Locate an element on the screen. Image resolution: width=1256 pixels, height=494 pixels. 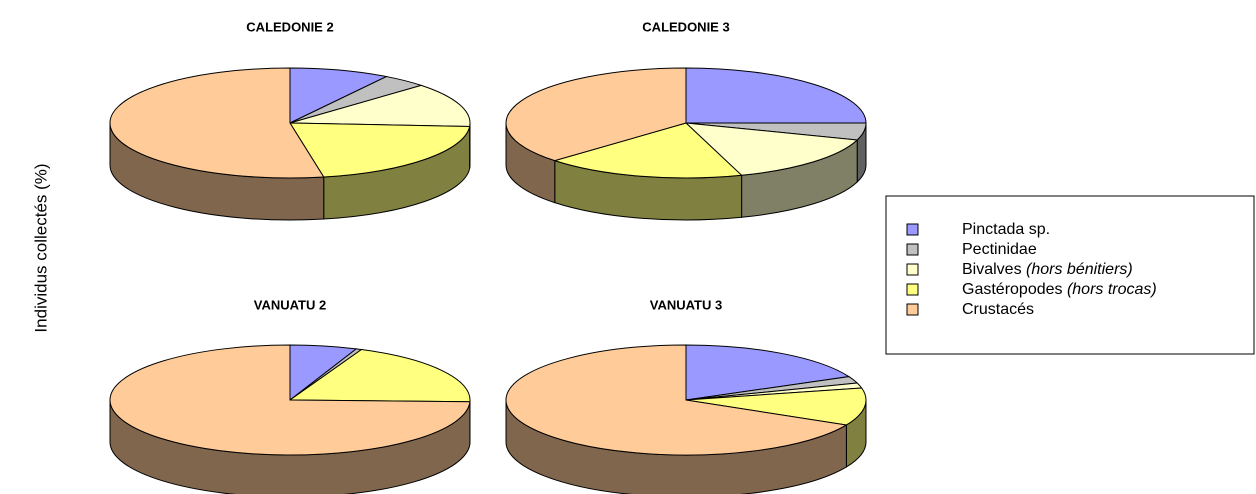
pie-sides is located at coordinates (686, 171).